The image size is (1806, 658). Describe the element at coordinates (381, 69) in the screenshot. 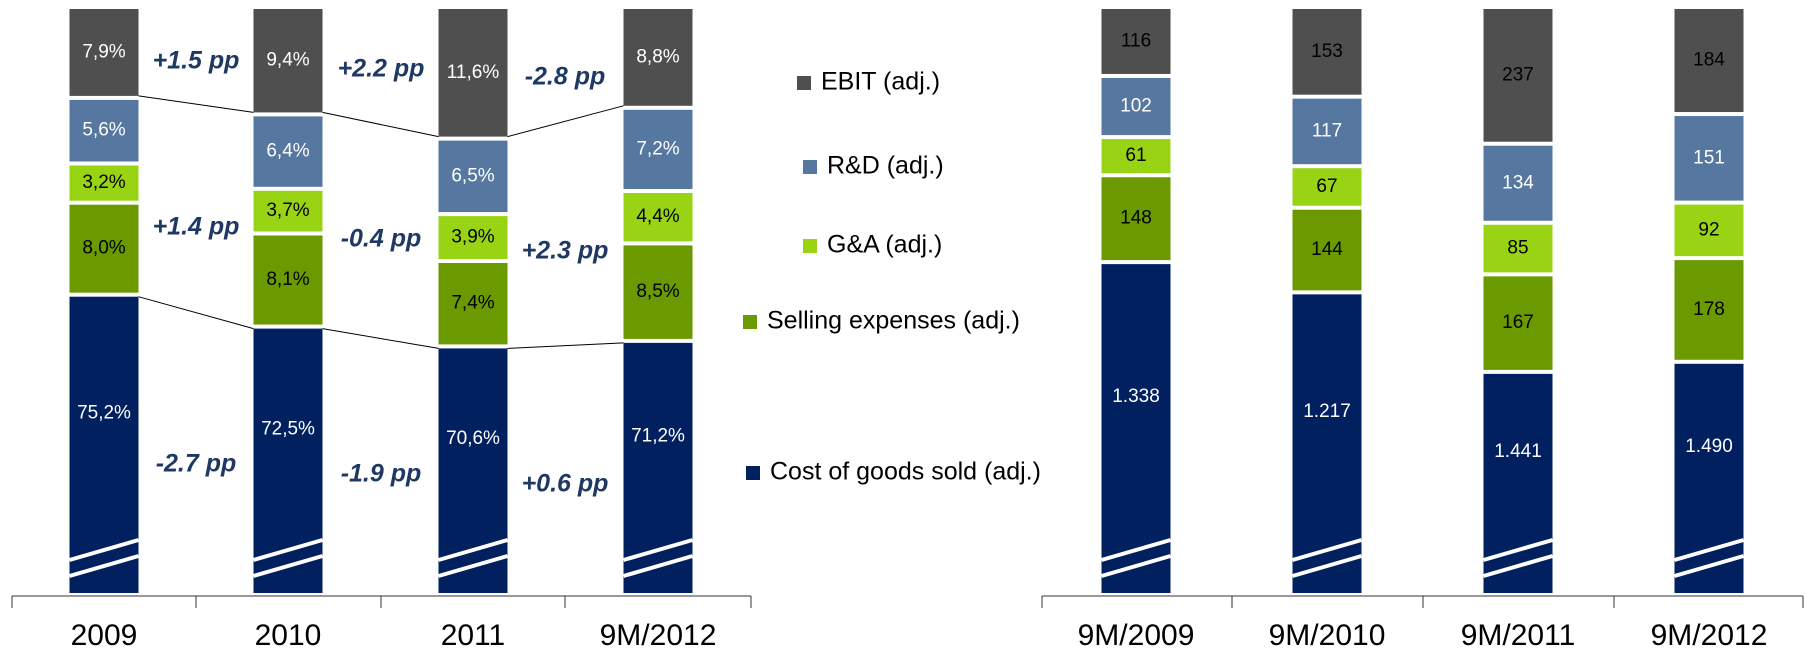

I see `annotation: +2.2 pp` at that location.